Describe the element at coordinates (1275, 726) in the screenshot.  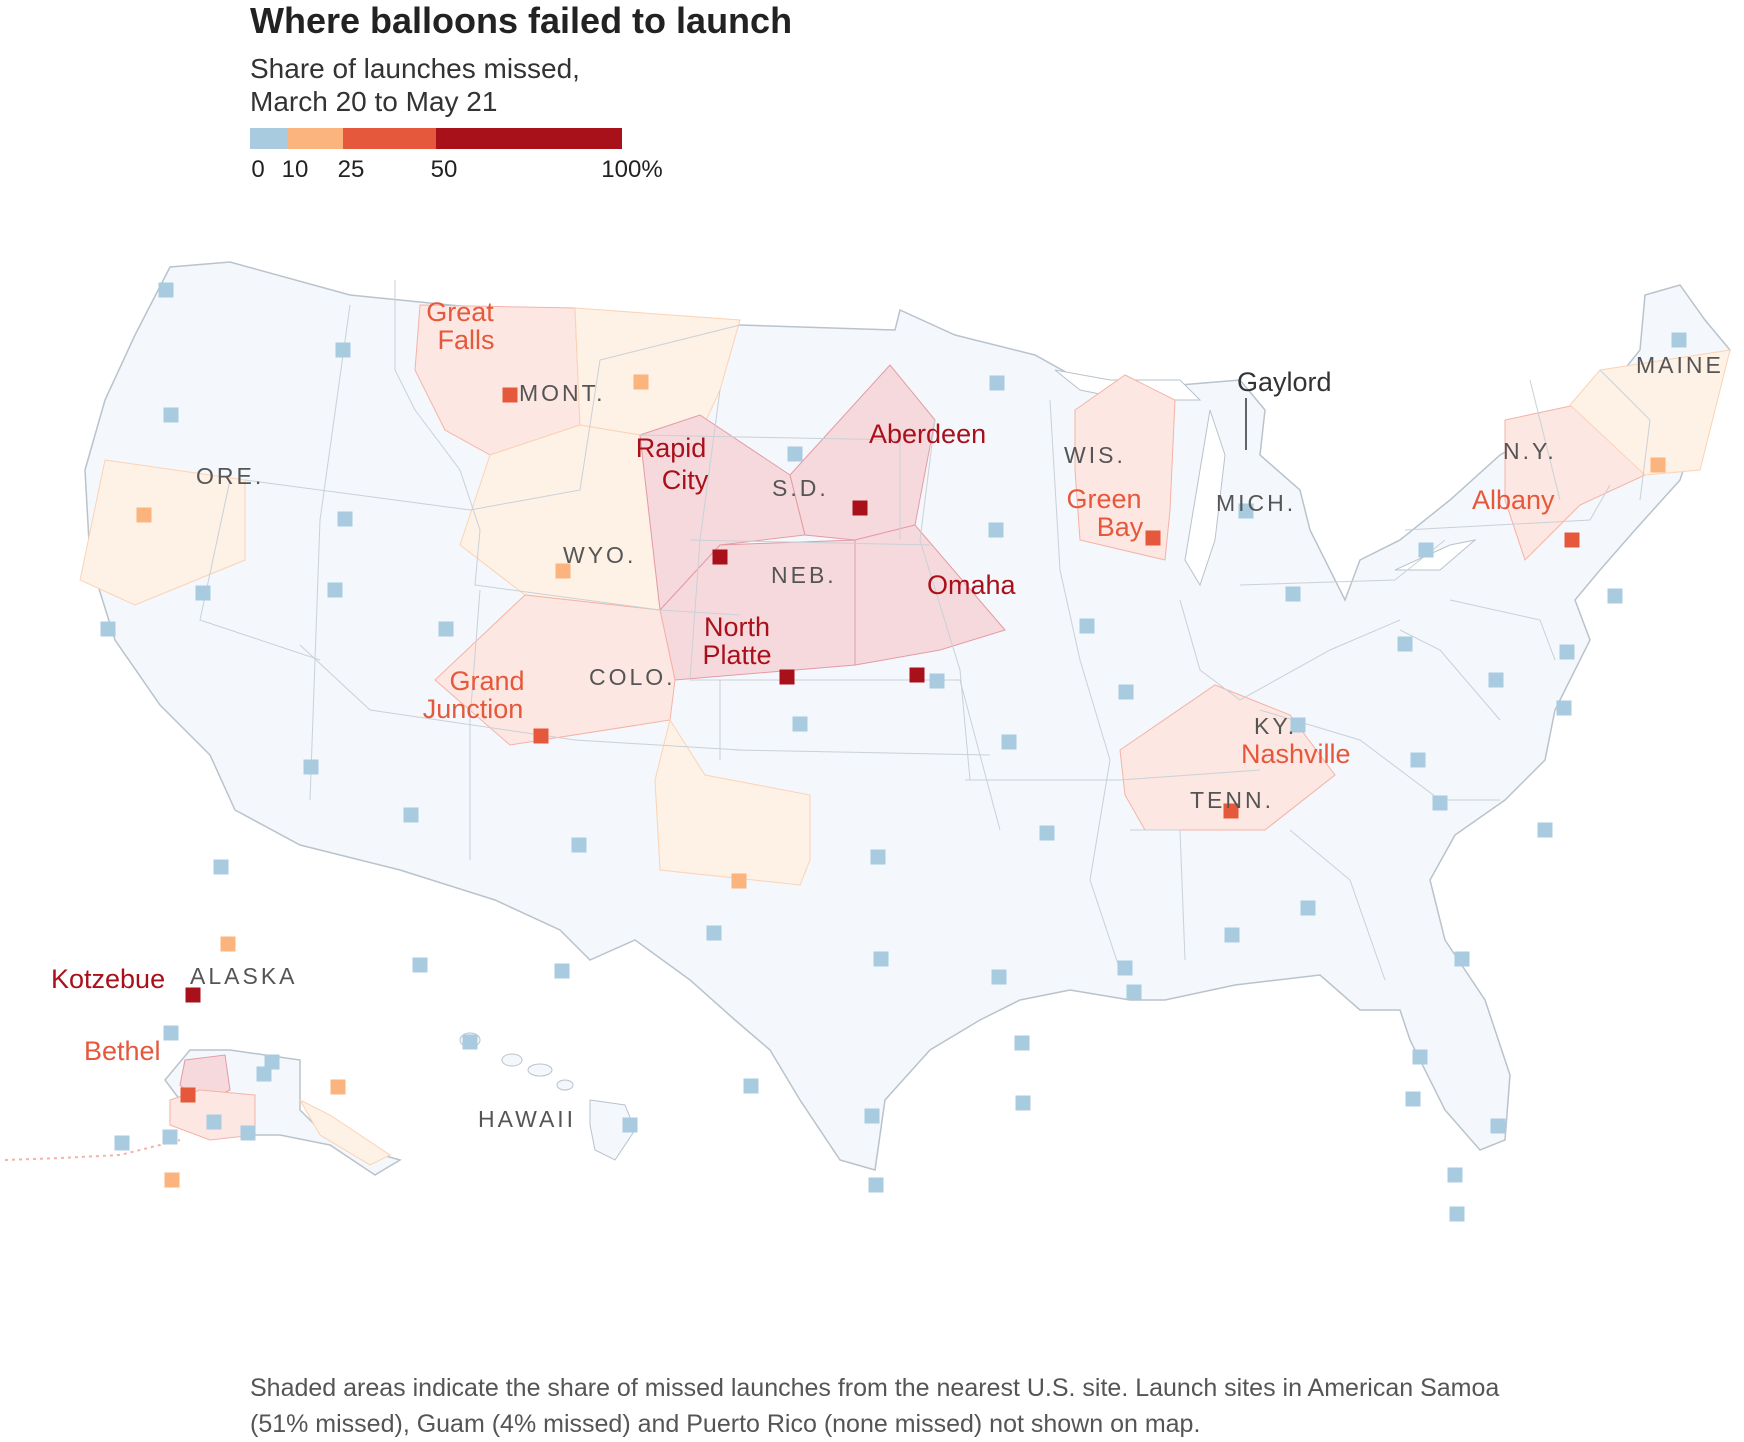
I see `state-label-ky: KY.` at that location.